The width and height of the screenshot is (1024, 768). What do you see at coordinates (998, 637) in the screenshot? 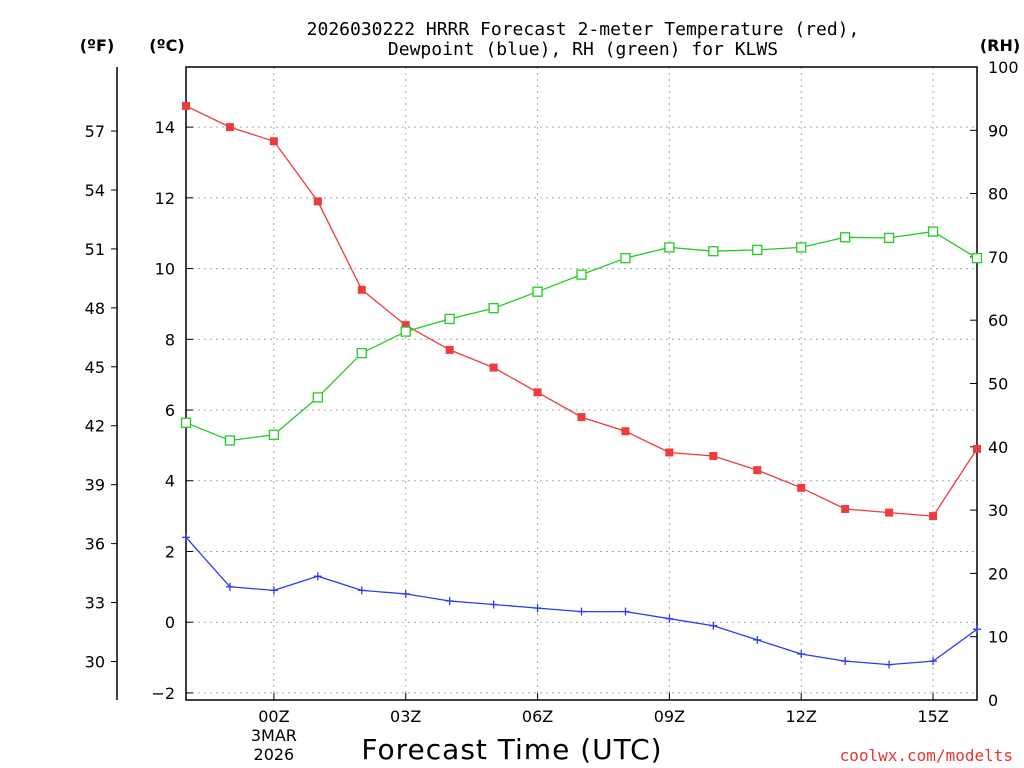
I see `rh-tick-label: 10` at bounding box center [998, 637].